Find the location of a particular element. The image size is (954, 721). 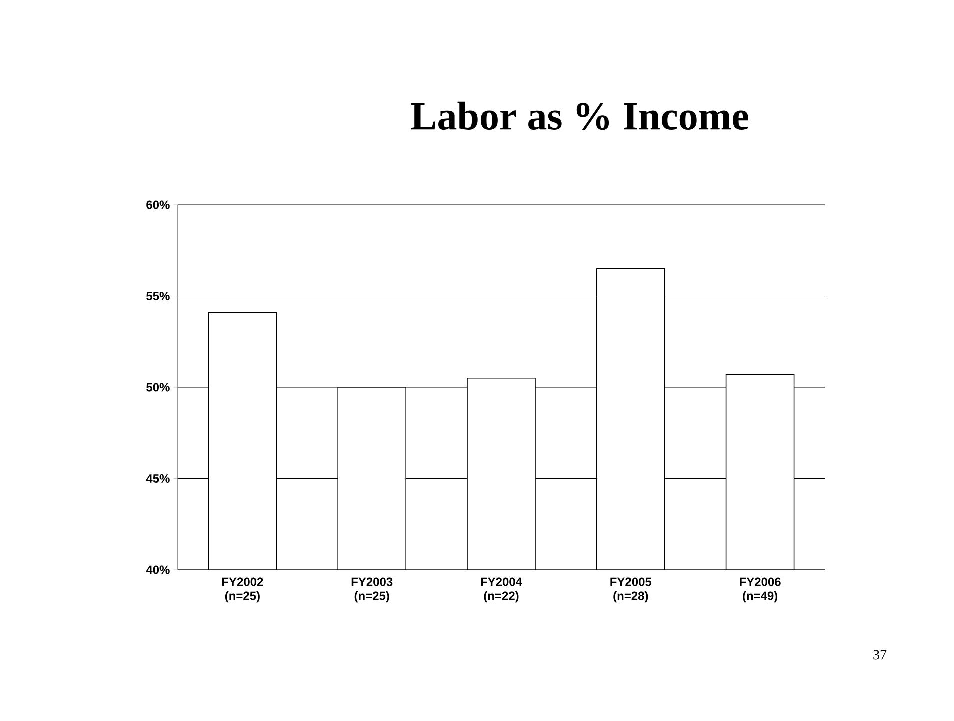

x-tick-label: FY2002 (n=25) is located at coordinates (243, 590).